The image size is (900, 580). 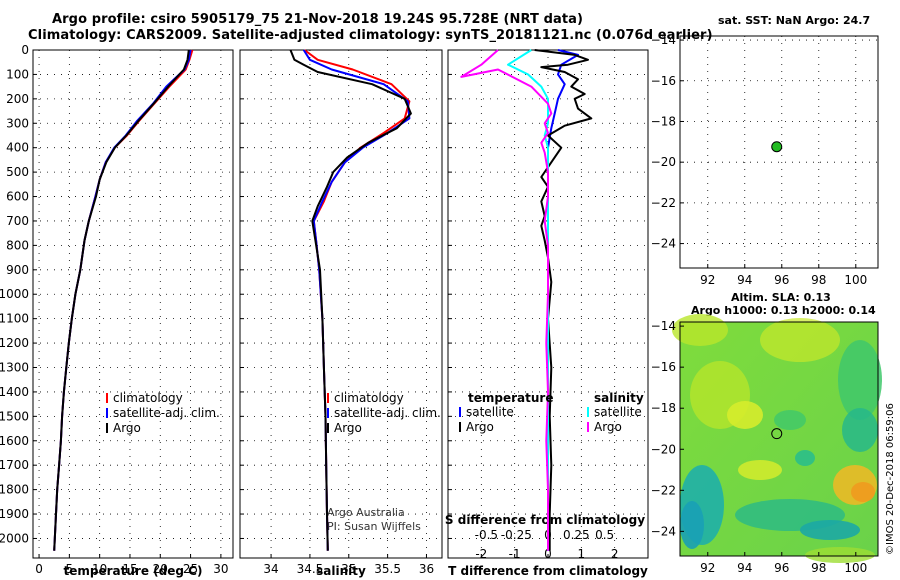 What do you see at coordinates (25, 50) in the screenshot?
I see `depth-tick-label: 0` at bounding box center [25, 50].